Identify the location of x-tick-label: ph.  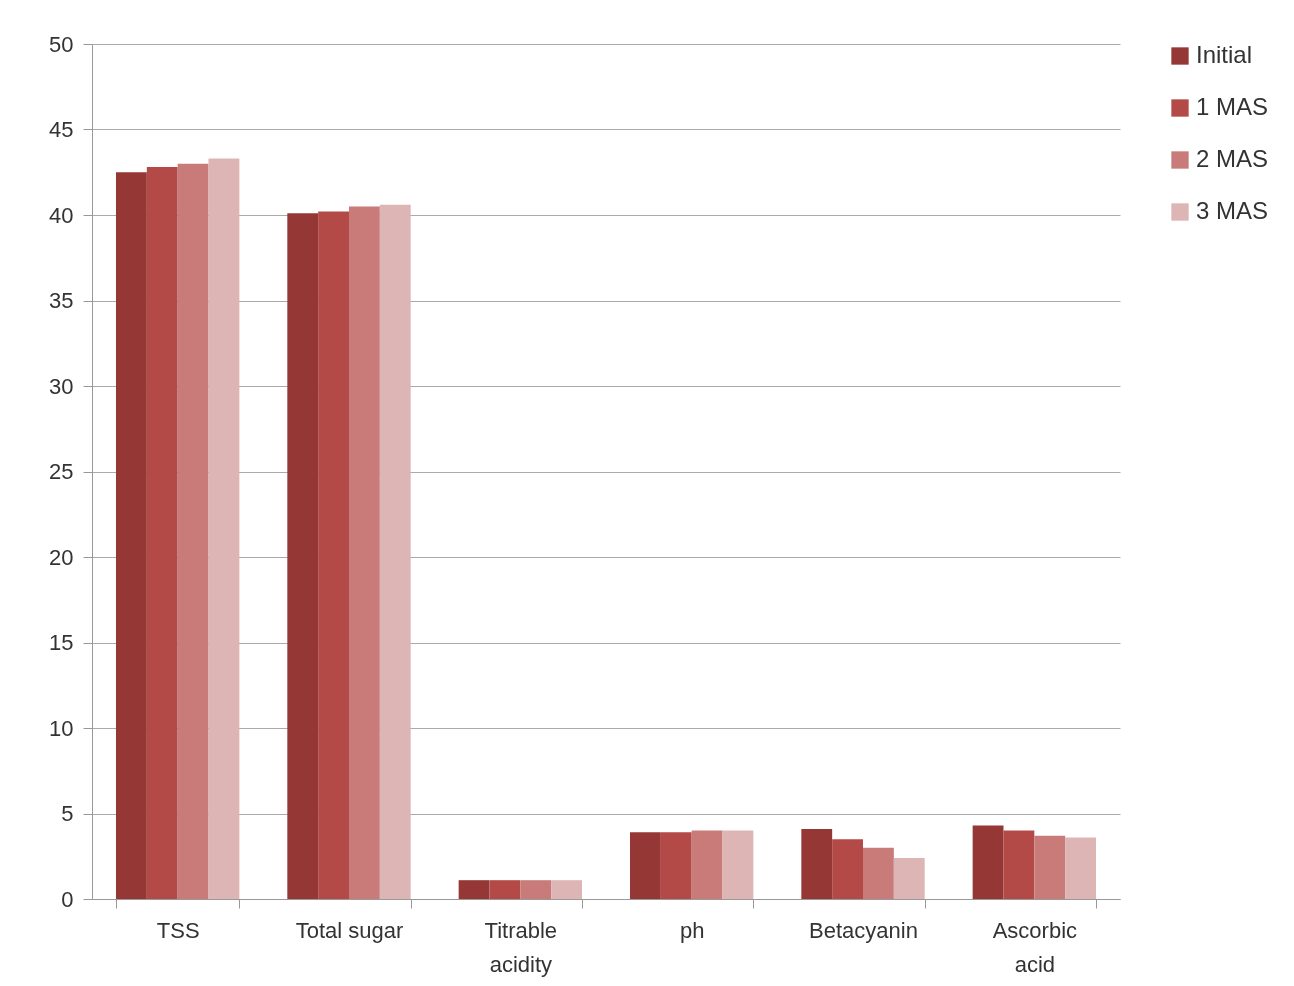
(692, 930).